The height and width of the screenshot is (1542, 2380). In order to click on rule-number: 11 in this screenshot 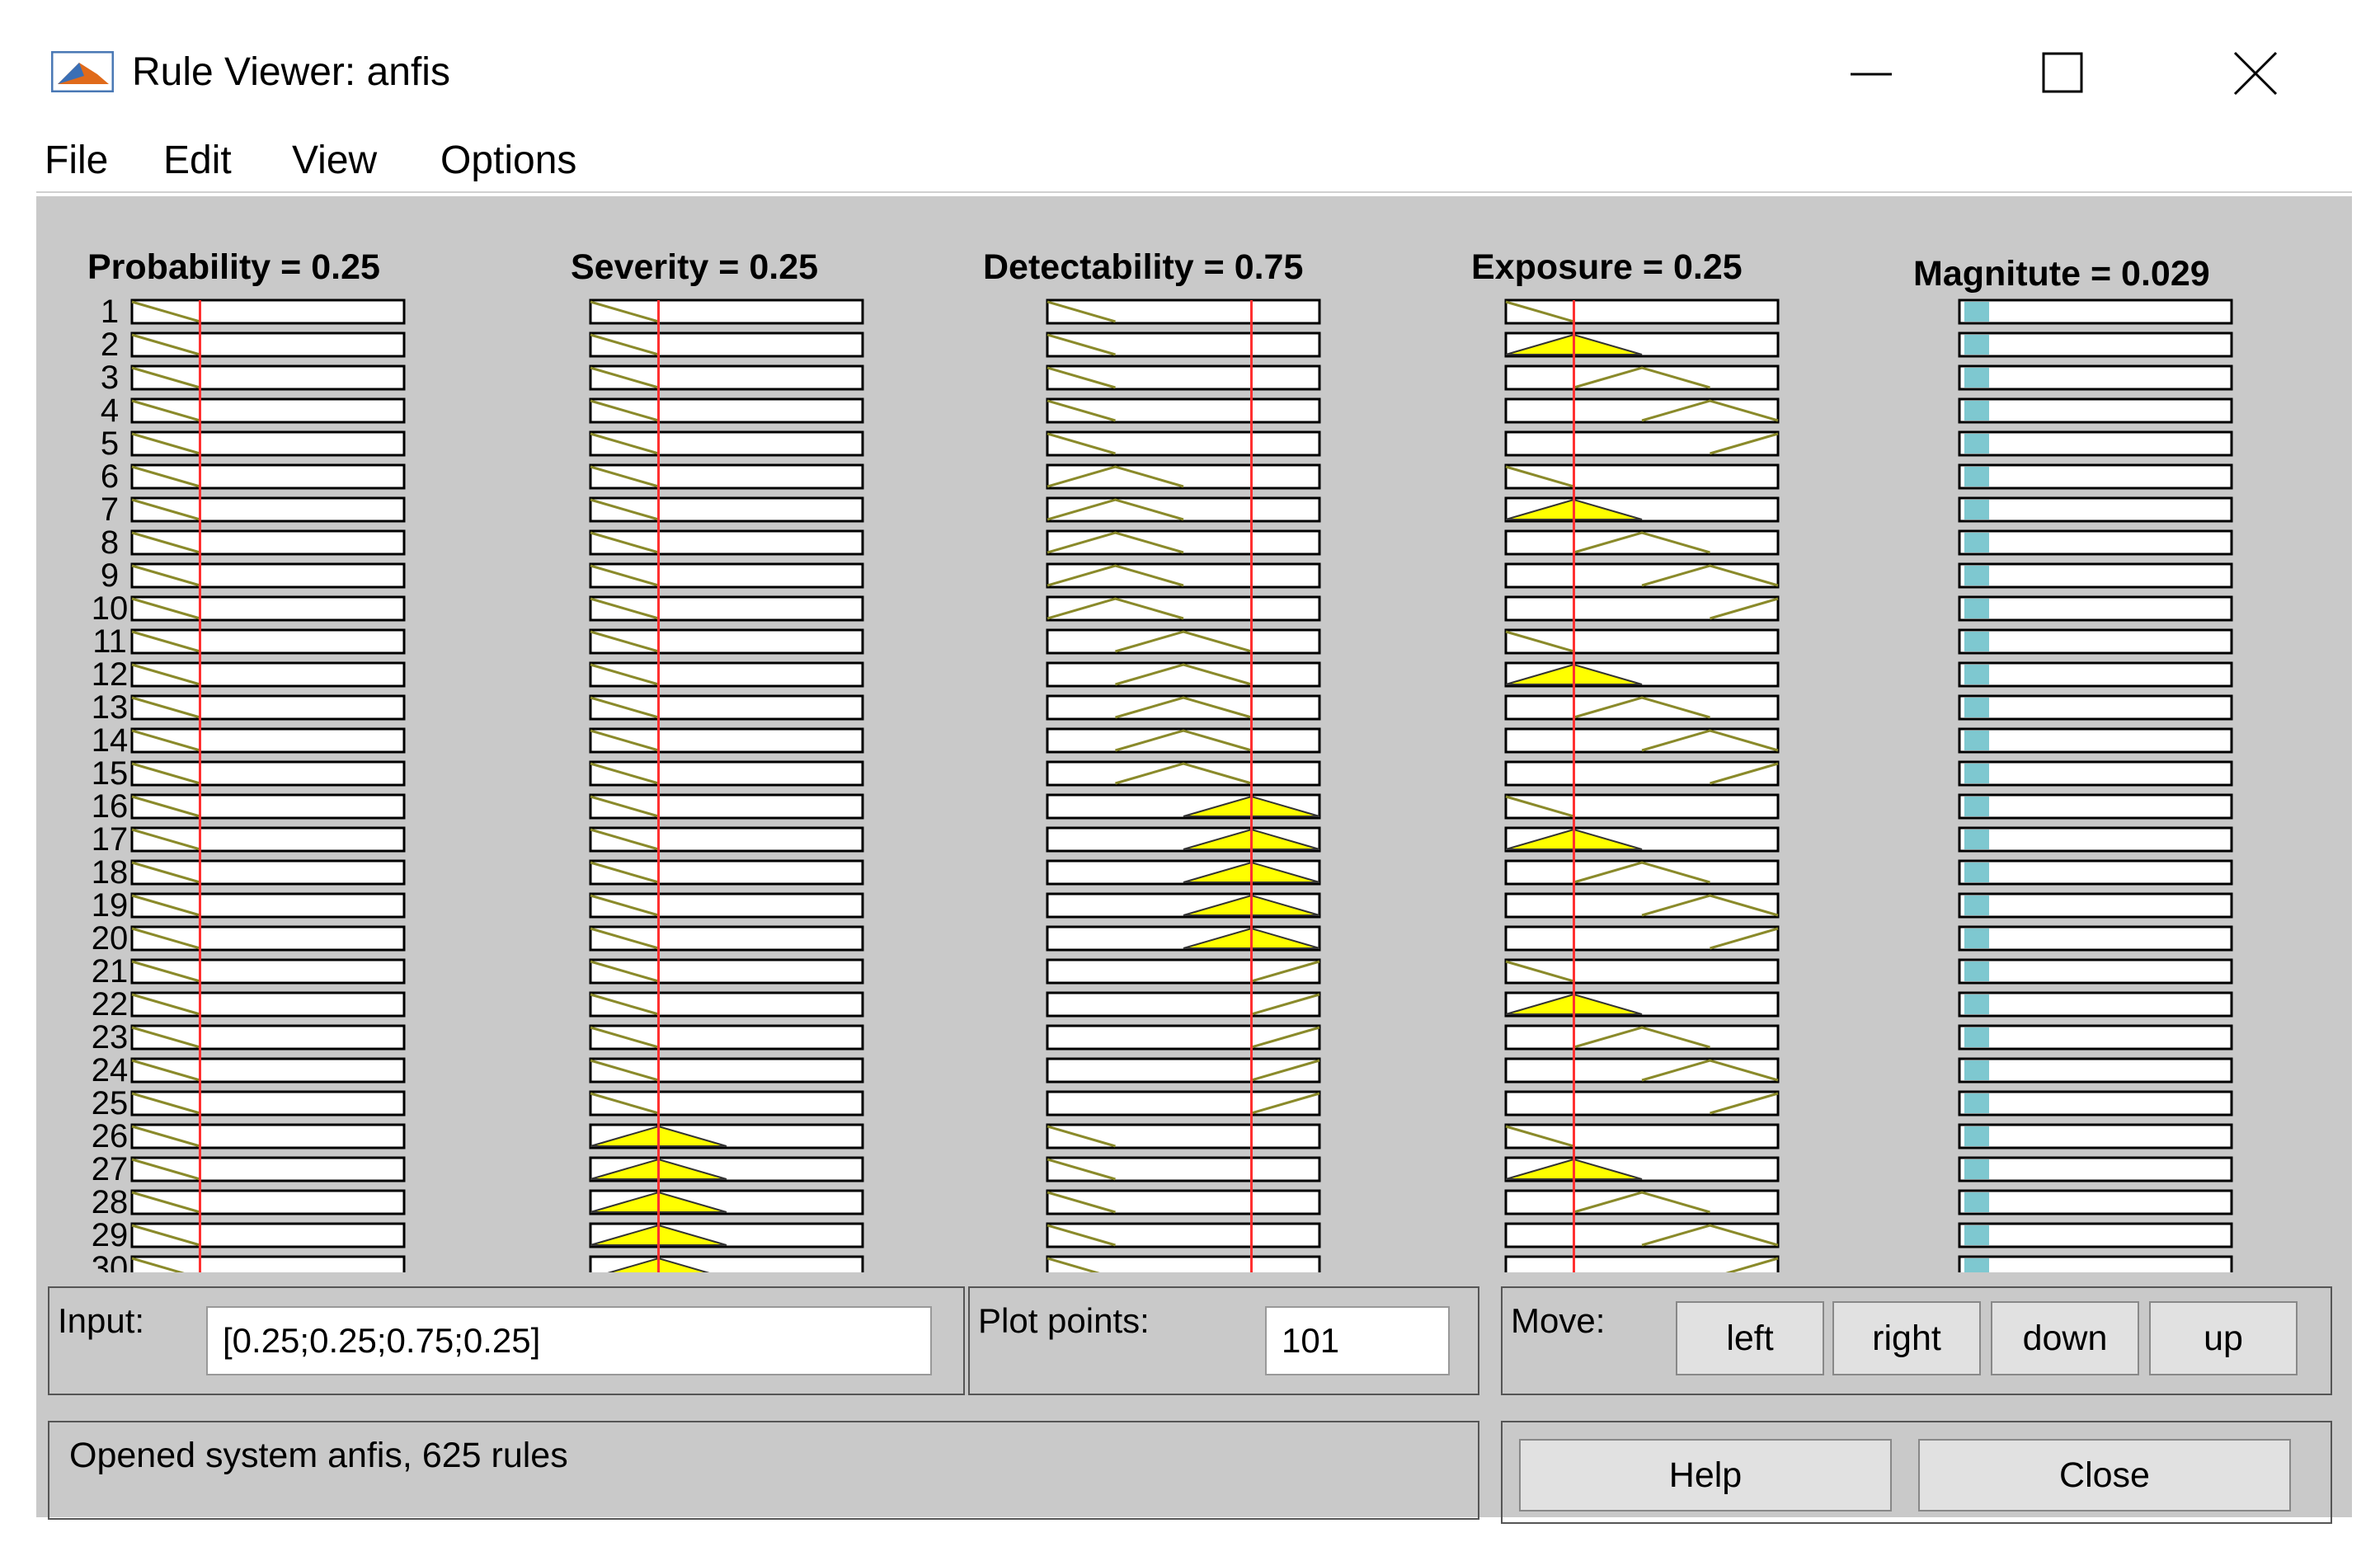, I will do `click(109, 641)`.